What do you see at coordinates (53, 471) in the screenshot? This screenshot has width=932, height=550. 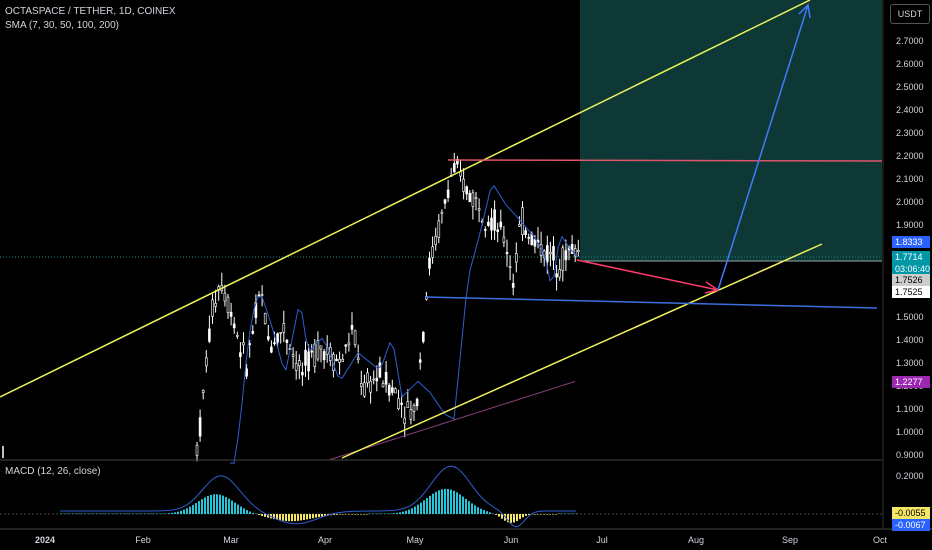 I see `macd-legend: MACD (12, 26, close)` at bounding box center [53, 471].